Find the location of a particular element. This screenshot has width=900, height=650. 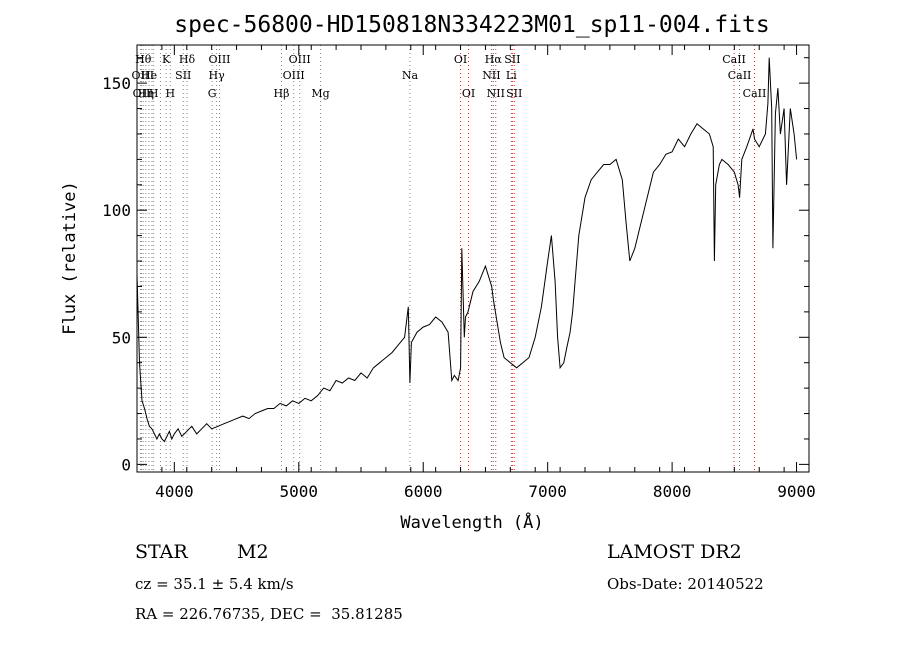

x-tick-label: 5000 is located at coordinates (299, 491).